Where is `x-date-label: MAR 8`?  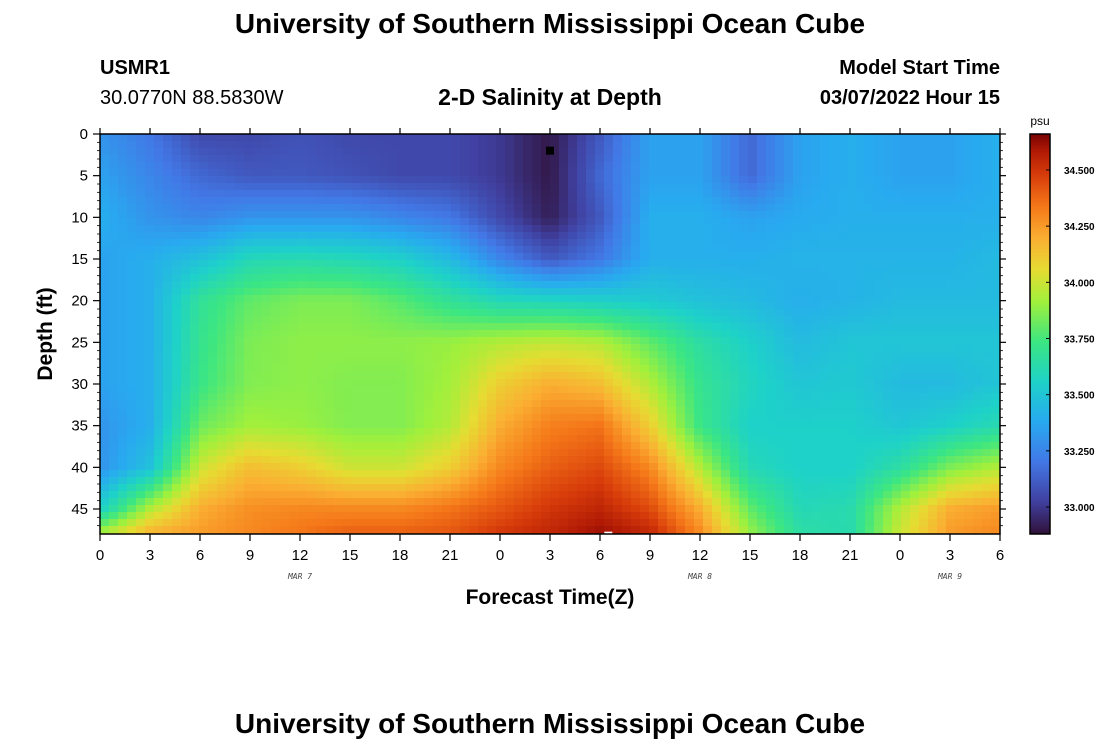 x-date-label: MAR 8 is located at coordinates (699, 576).